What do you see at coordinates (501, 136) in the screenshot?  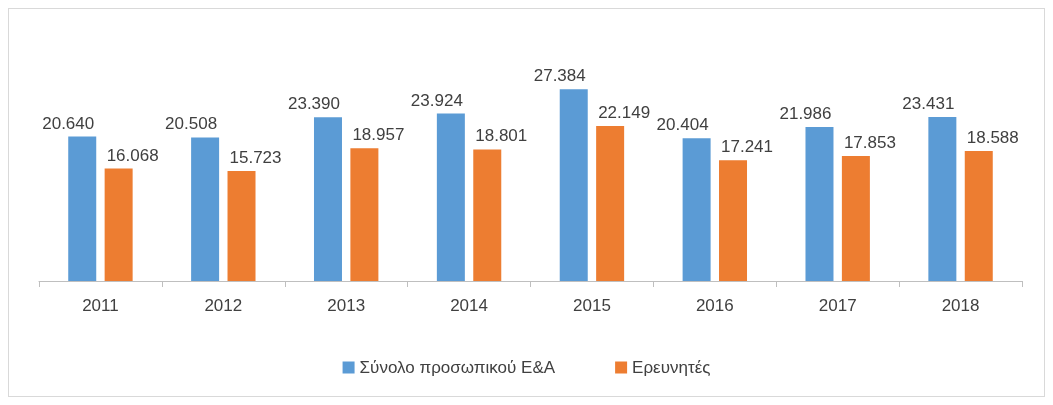 I see `data-label: 18.801` at bounding box center [501, 136].